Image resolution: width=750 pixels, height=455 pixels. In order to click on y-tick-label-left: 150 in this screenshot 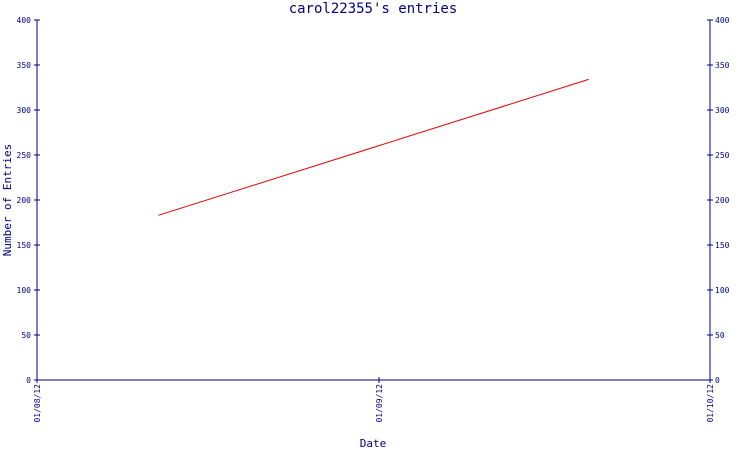, I will do `click(24, 245)`.